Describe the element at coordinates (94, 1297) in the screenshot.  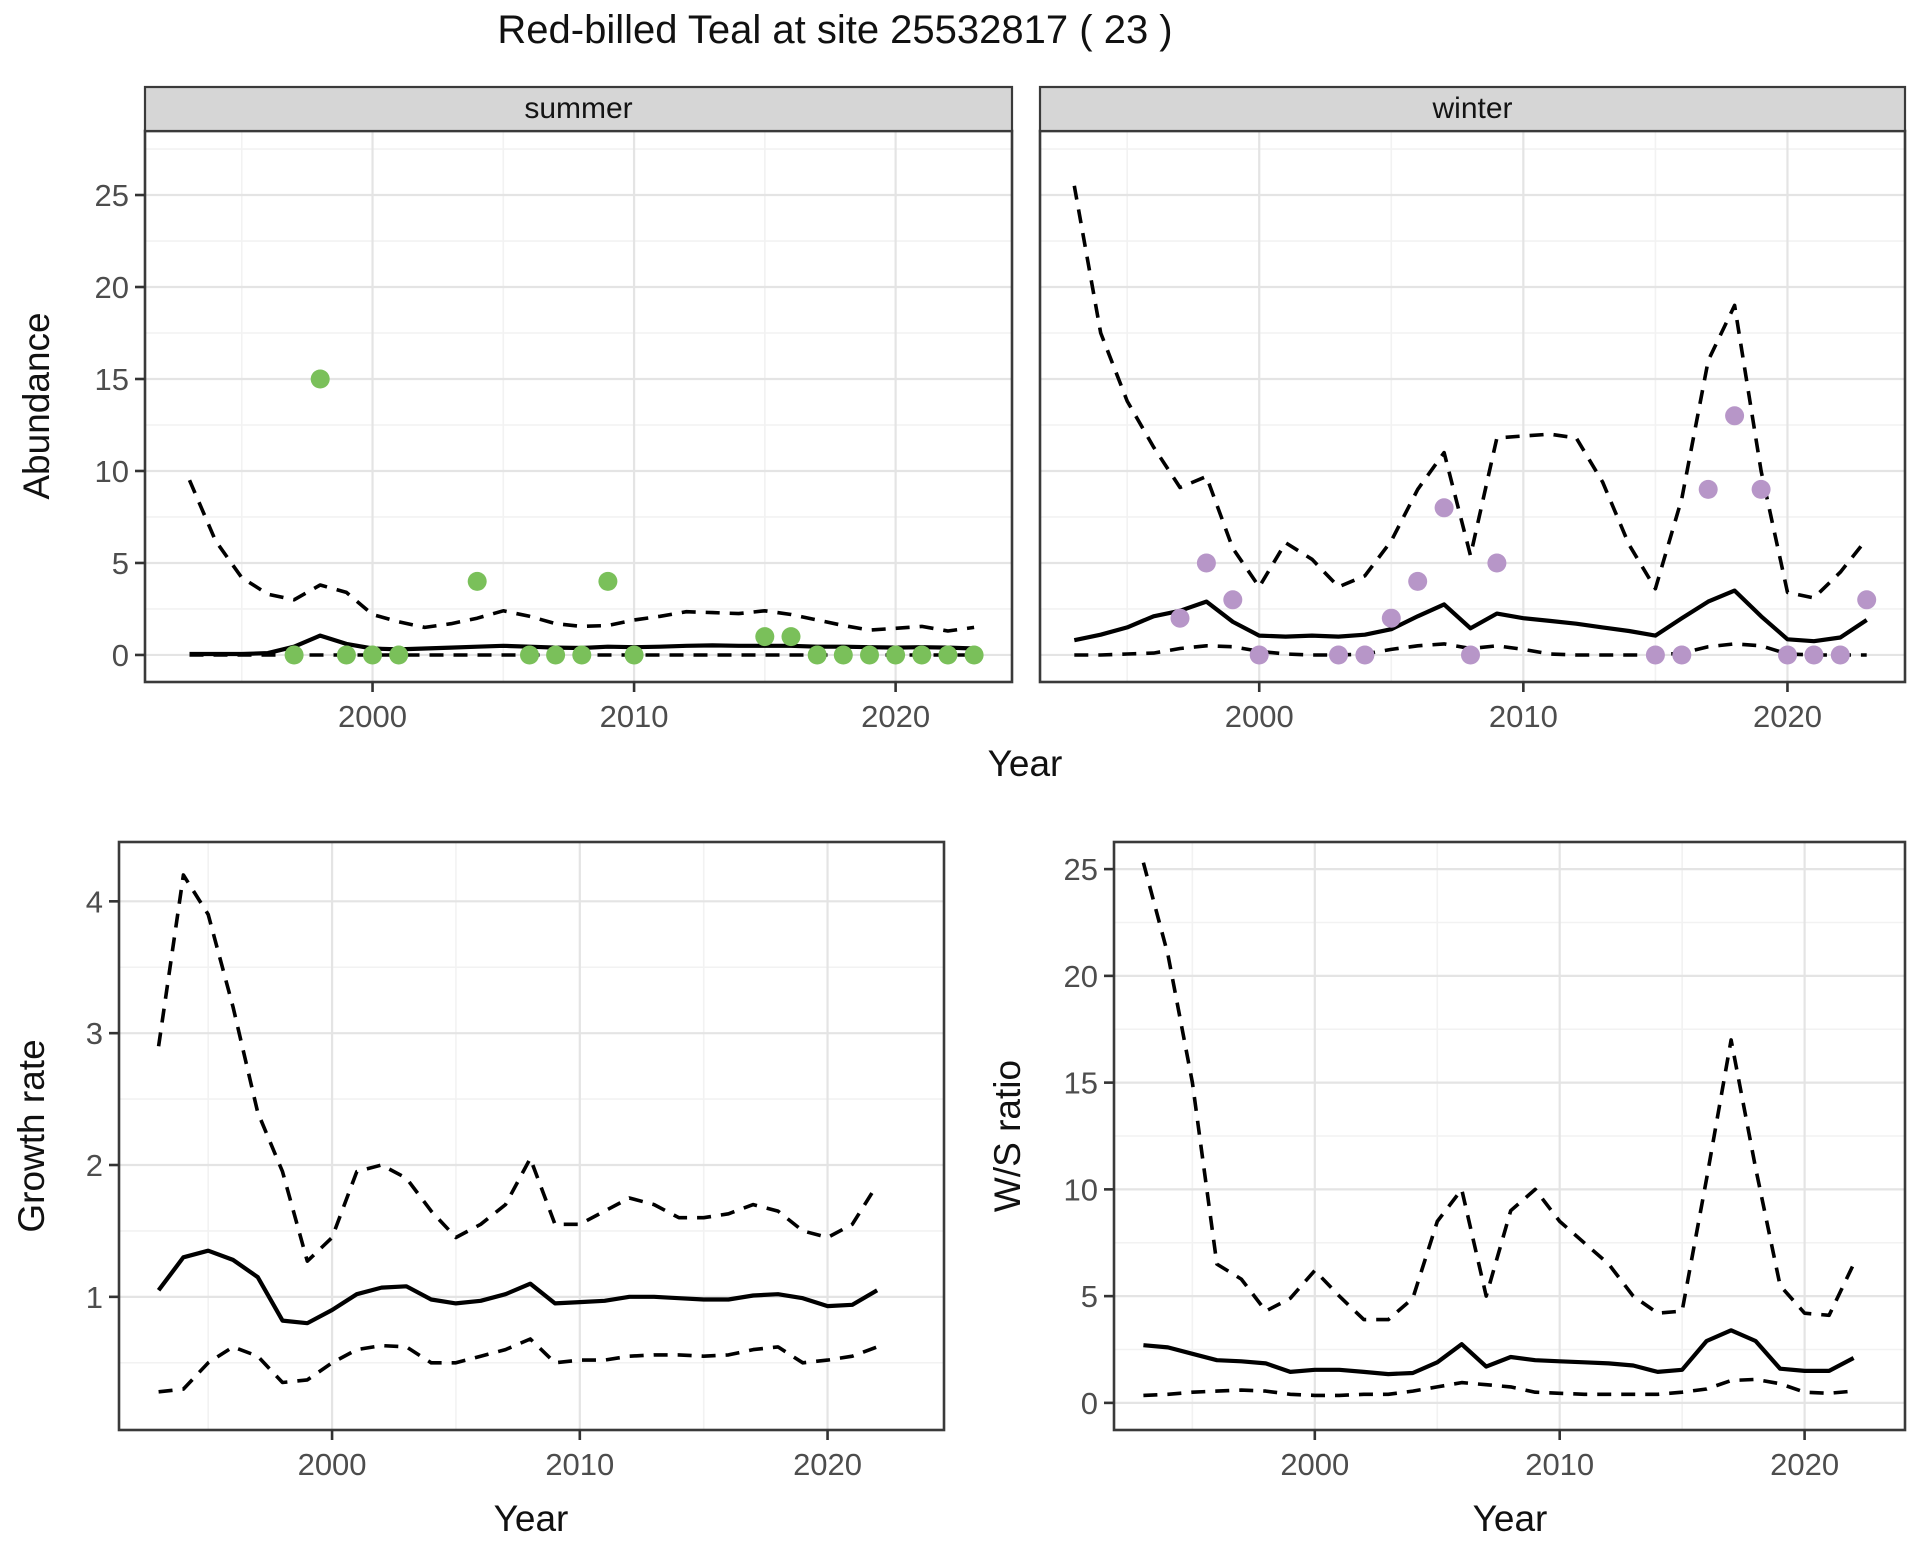
I see `y-tick-label: 1` at that location.